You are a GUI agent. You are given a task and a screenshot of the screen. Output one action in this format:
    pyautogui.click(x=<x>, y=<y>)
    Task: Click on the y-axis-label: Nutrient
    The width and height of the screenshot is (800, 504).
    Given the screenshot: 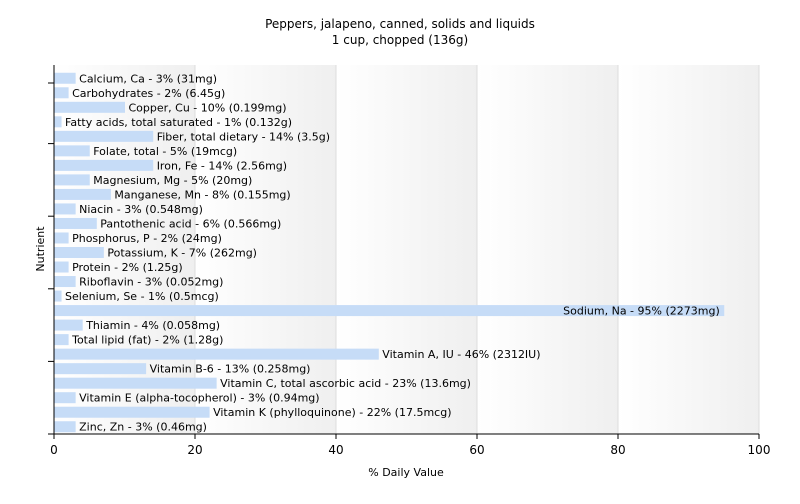 What is the action you would take?
    pyautogui.click(x=40, y=249)
    